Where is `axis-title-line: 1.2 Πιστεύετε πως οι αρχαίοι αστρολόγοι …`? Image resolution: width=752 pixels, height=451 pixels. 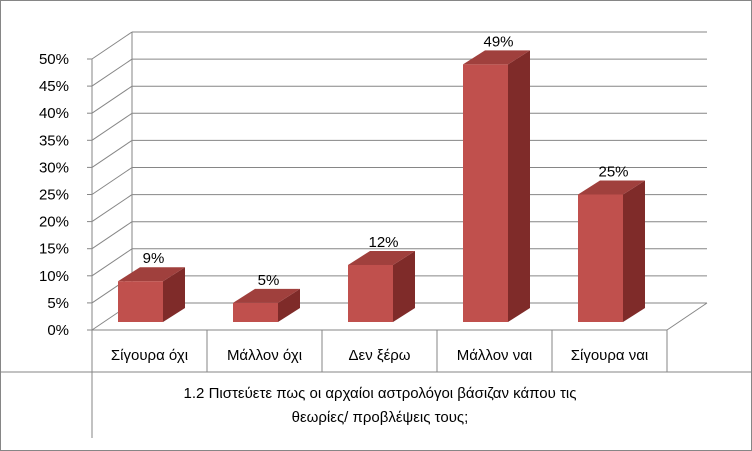
axis-title-line: 1.2 Πιστεύετε πως οι αρχαίοι αστρολόγοι … is located at coordinates (380, 393).